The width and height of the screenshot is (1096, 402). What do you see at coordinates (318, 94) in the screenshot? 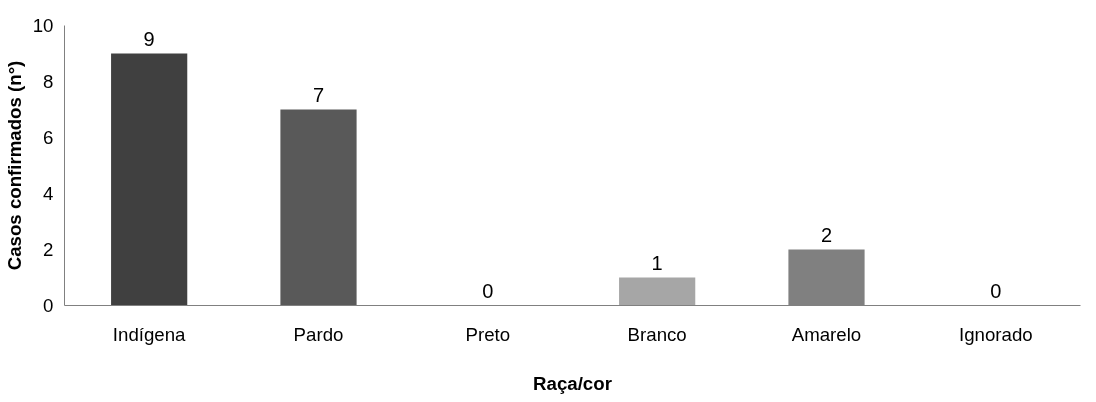
I see `data-label: 7` at bounding box center [318, 94].